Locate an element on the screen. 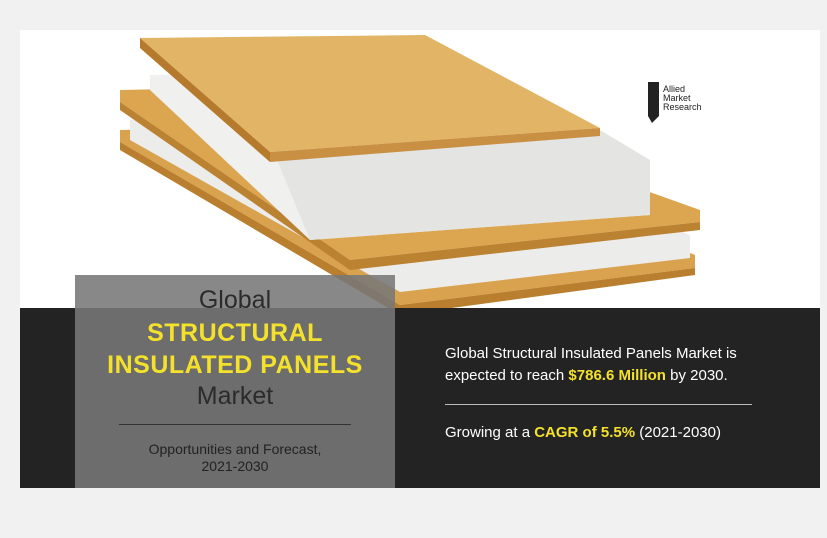 The image size is (827, 538). text: (2021-2030) is located at coordinates (680, 432).